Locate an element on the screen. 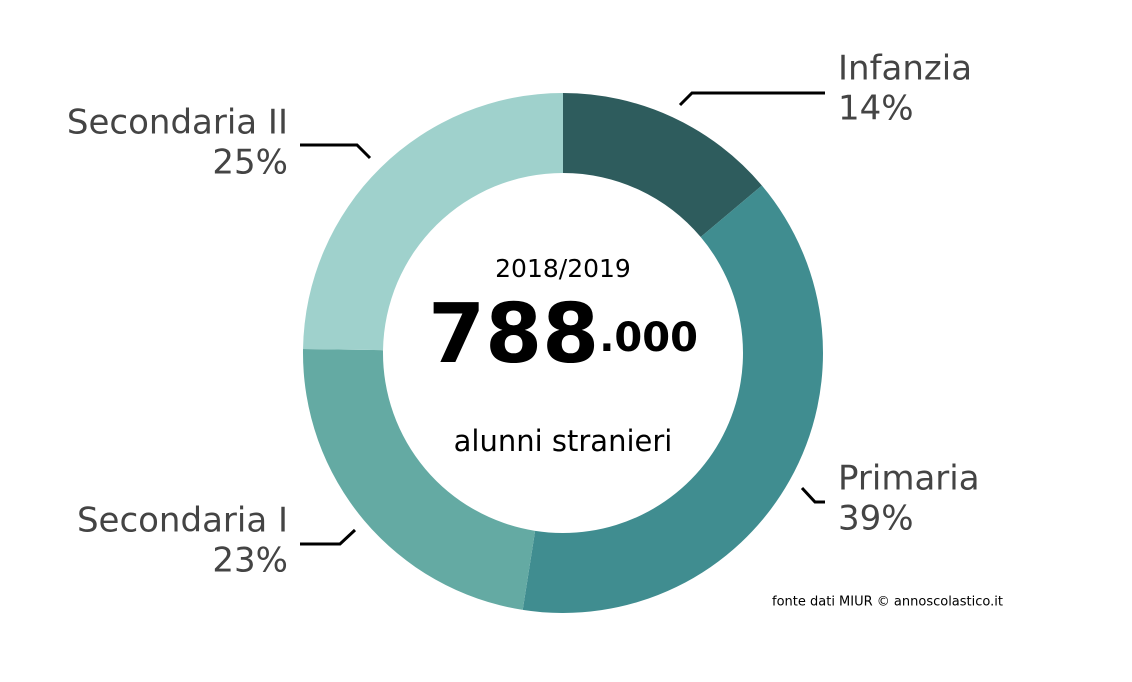 The image size is (1132, 682). slice-label: Secondaria I is located at coordinates (182, 521).